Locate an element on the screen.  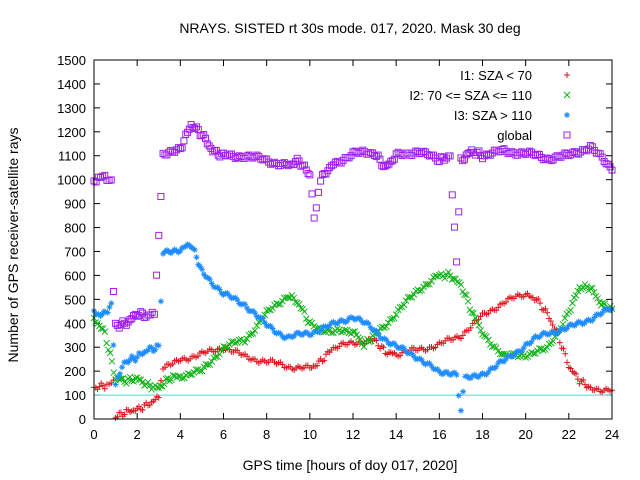
y-tick-label: 500 is located at coordinates (75, 299).